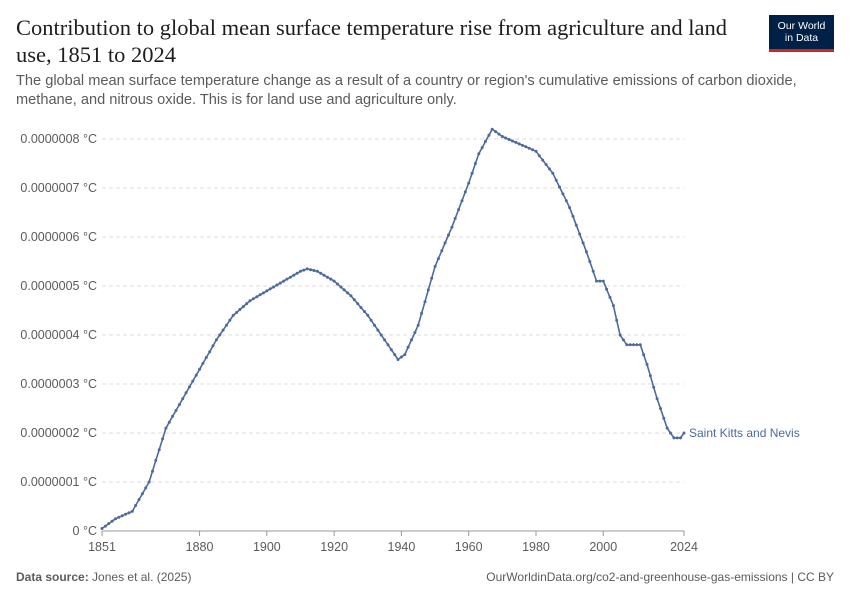 The height and width of the screenshot is (600, 850). I want to click on x-tick-label: 2024, so click(684, 547).